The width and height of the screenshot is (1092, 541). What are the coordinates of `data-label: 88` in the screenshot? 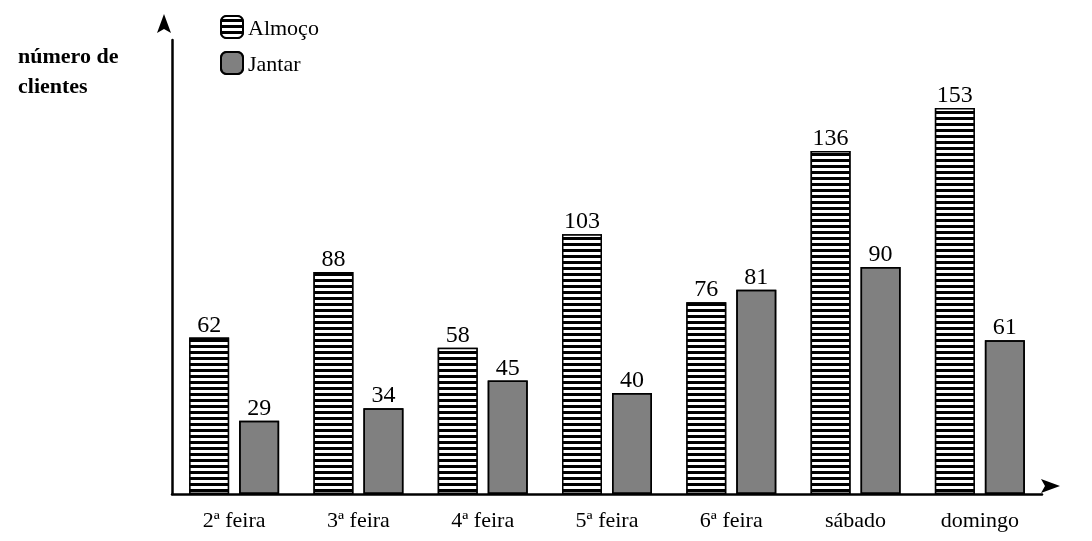 It's located at (333, 258).